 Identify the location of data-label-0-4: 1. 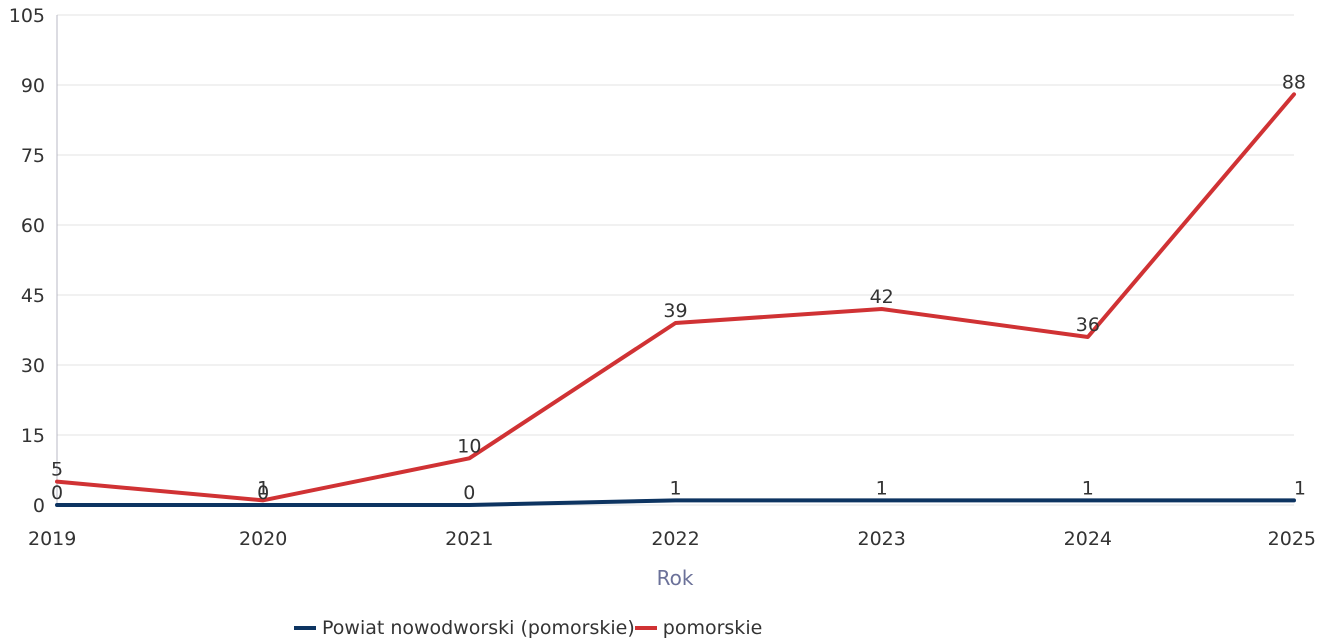
(882, 488).